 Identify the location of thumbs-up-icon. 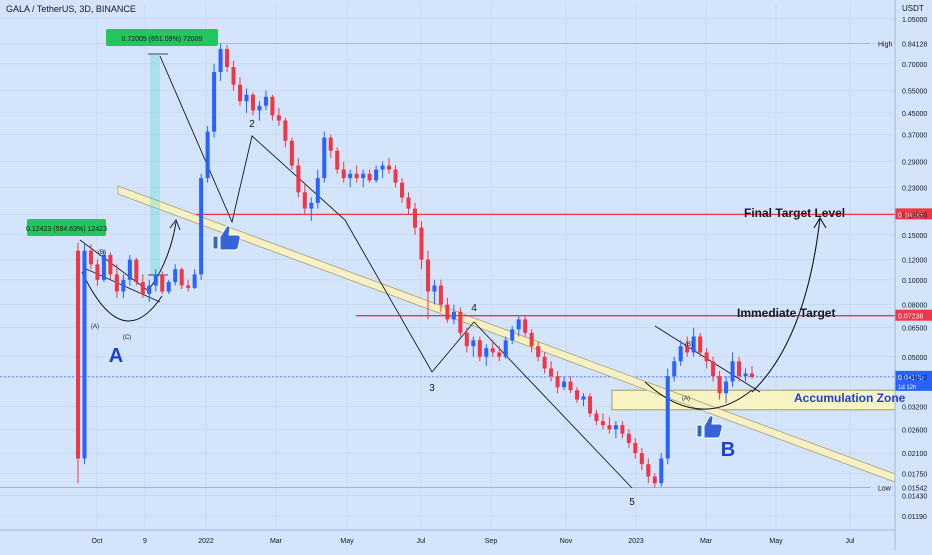
(226, 238).